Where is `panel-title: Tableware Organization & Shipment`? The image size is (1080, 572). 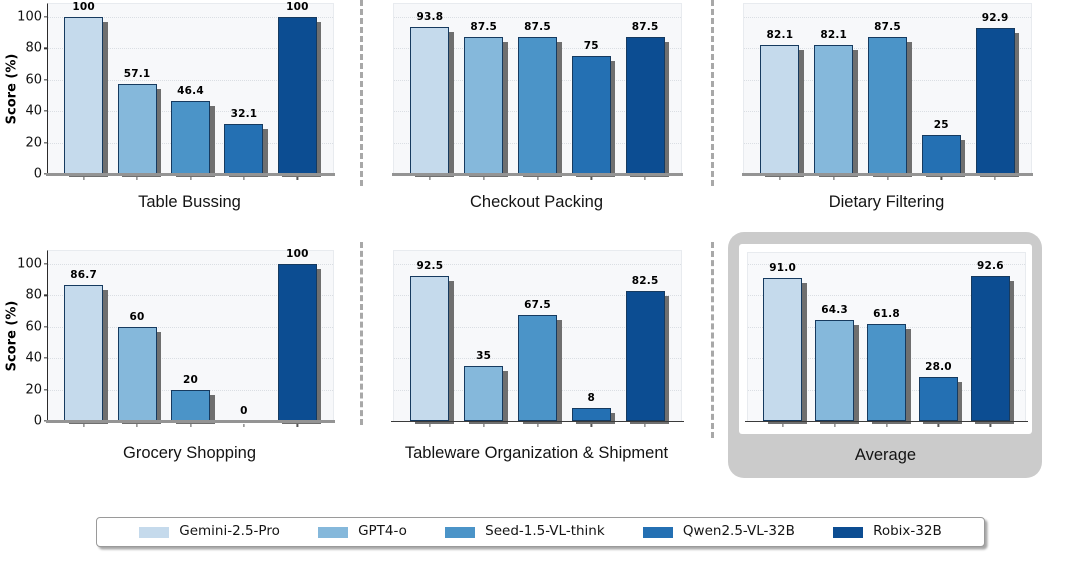 panel-title: Tableware Organization & Shipment is located at coordinates (536, 453).